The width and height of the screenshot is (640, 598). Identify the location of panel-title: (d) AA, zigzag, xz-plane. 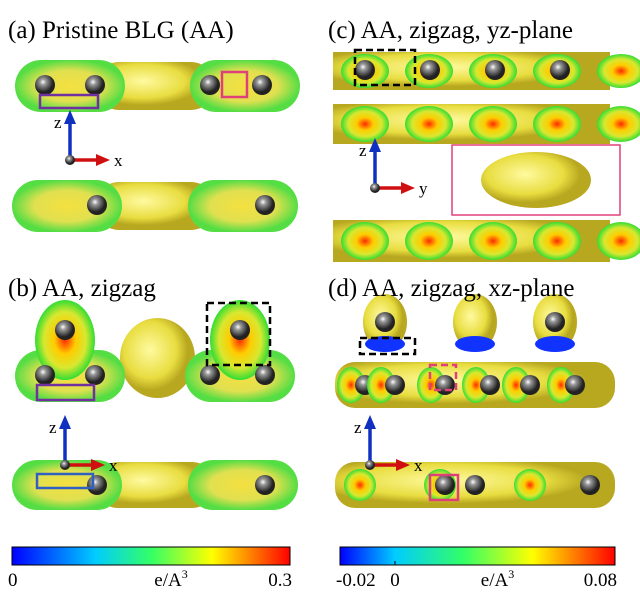
(451, 288).